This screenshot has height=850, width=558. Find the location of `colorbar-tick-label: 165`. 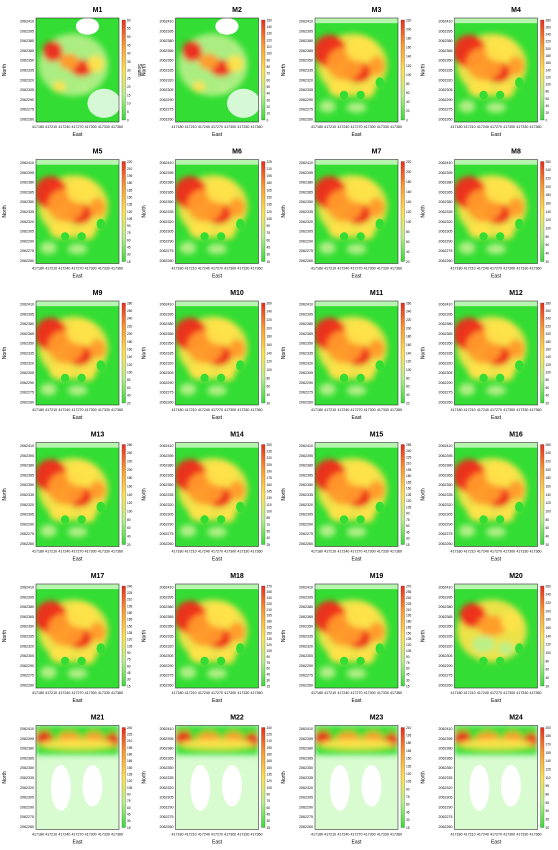

colorbar-tick-label: 165 is located at coordinates (130, 620).